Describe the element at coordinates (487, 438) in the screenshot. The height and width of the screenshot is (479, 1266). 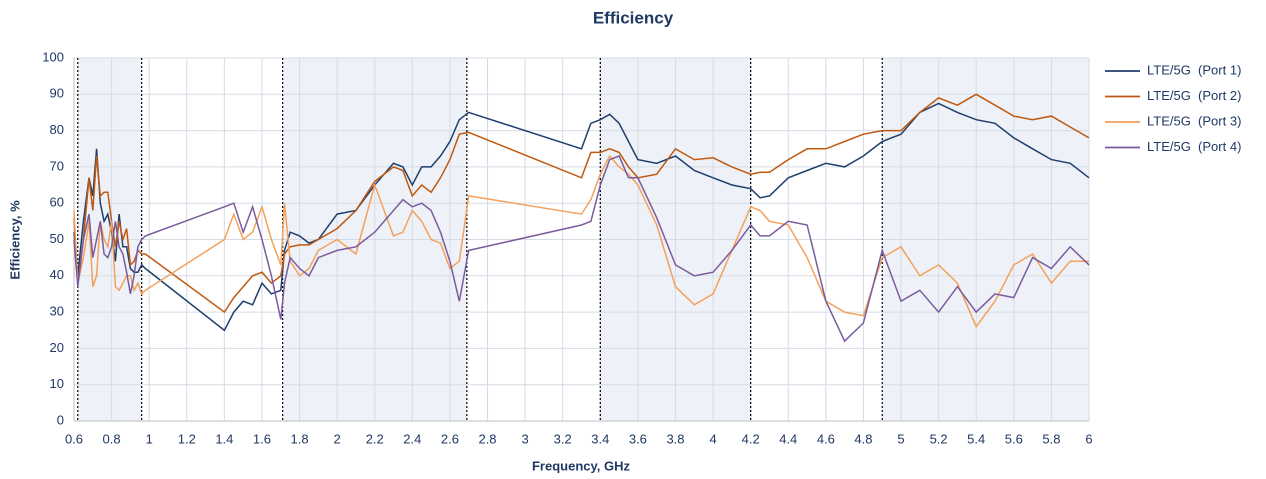
I see `x-tick-label: 2.8` at that location.